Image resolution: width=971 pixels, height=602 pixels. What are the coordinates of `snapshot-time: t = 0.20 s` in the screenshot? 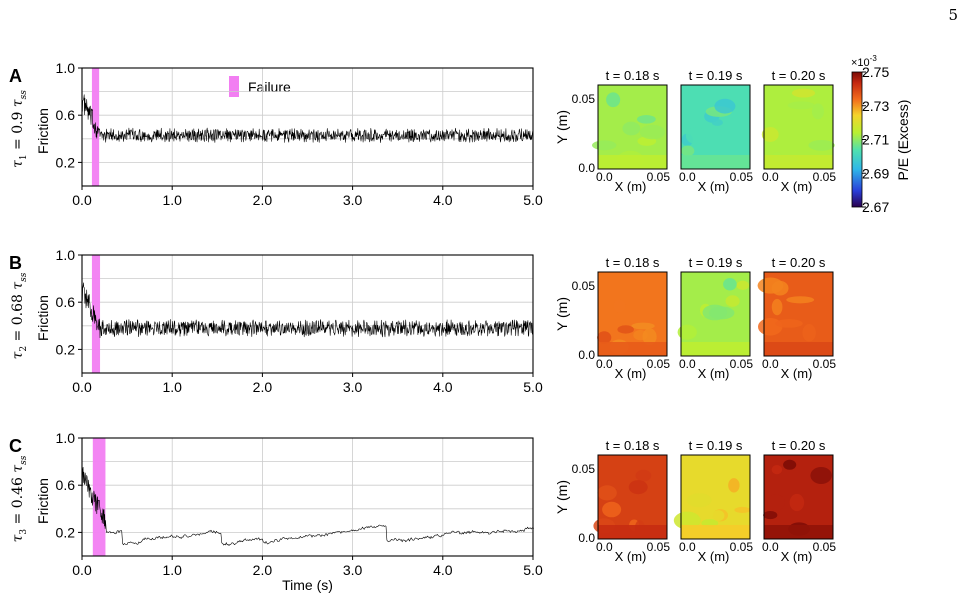 It's located at (799, 75).